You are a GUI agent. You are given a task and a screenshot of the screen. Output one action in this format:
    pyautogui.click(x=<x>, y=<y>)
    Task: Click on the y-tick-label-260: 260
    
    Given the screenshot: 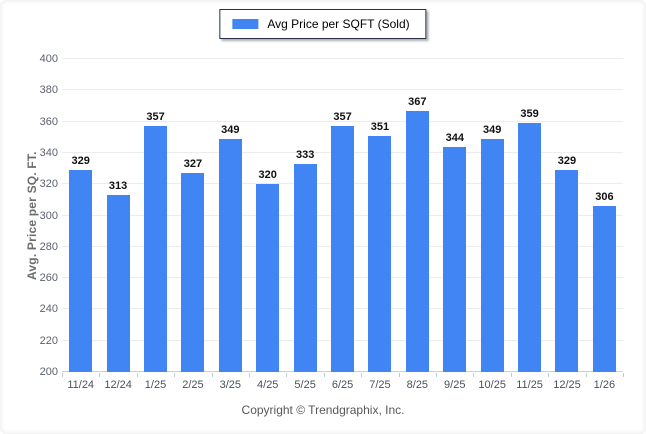 What is the action you would take?
    pyautogui.click(x=48, y=278)
    